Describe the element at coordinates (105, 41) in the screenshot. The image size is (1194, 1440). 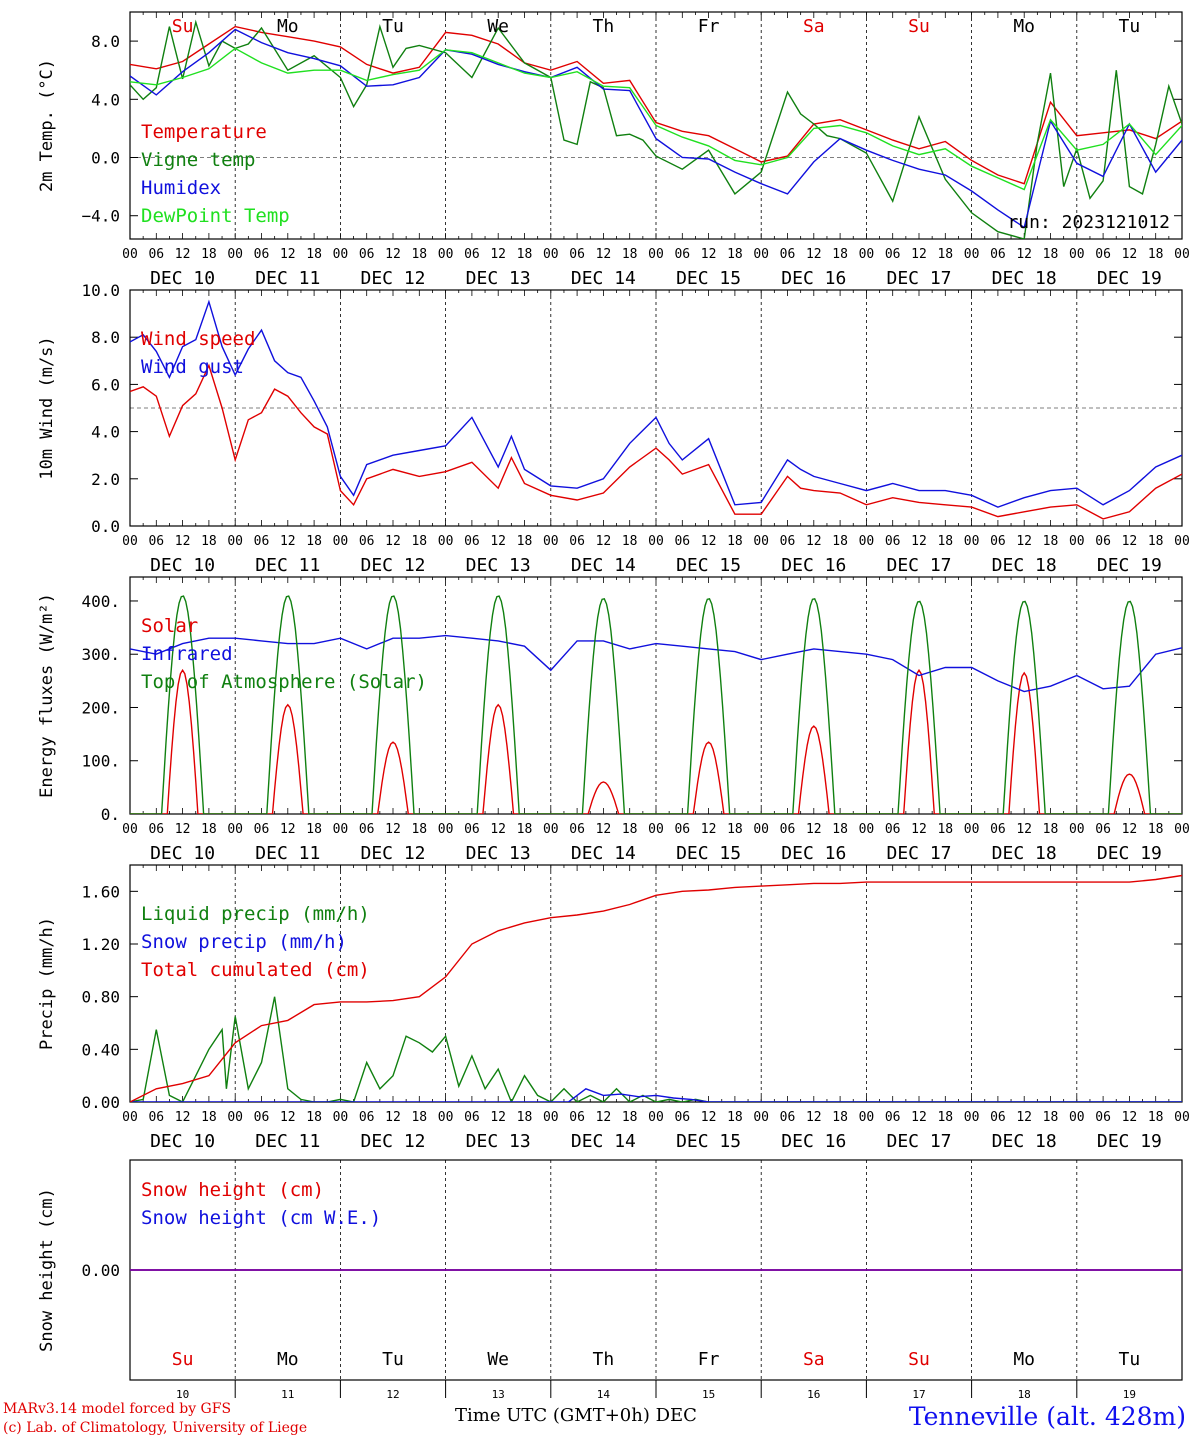
I see `y-tick-label: 8.0` at that location.